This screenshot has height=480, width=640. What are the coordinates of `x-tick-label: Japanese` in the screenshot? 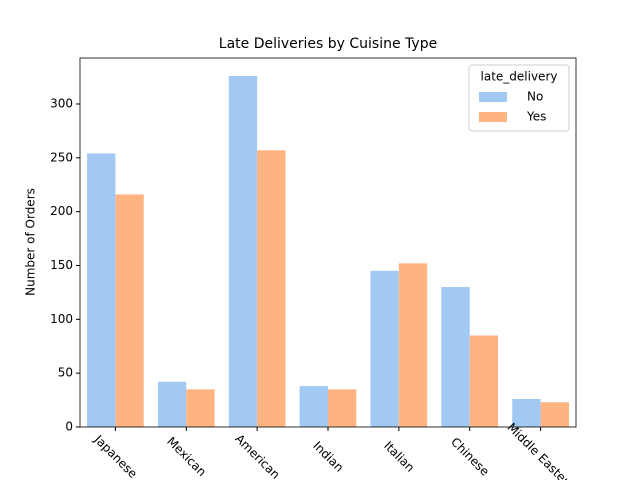 It's located at (115, 456).